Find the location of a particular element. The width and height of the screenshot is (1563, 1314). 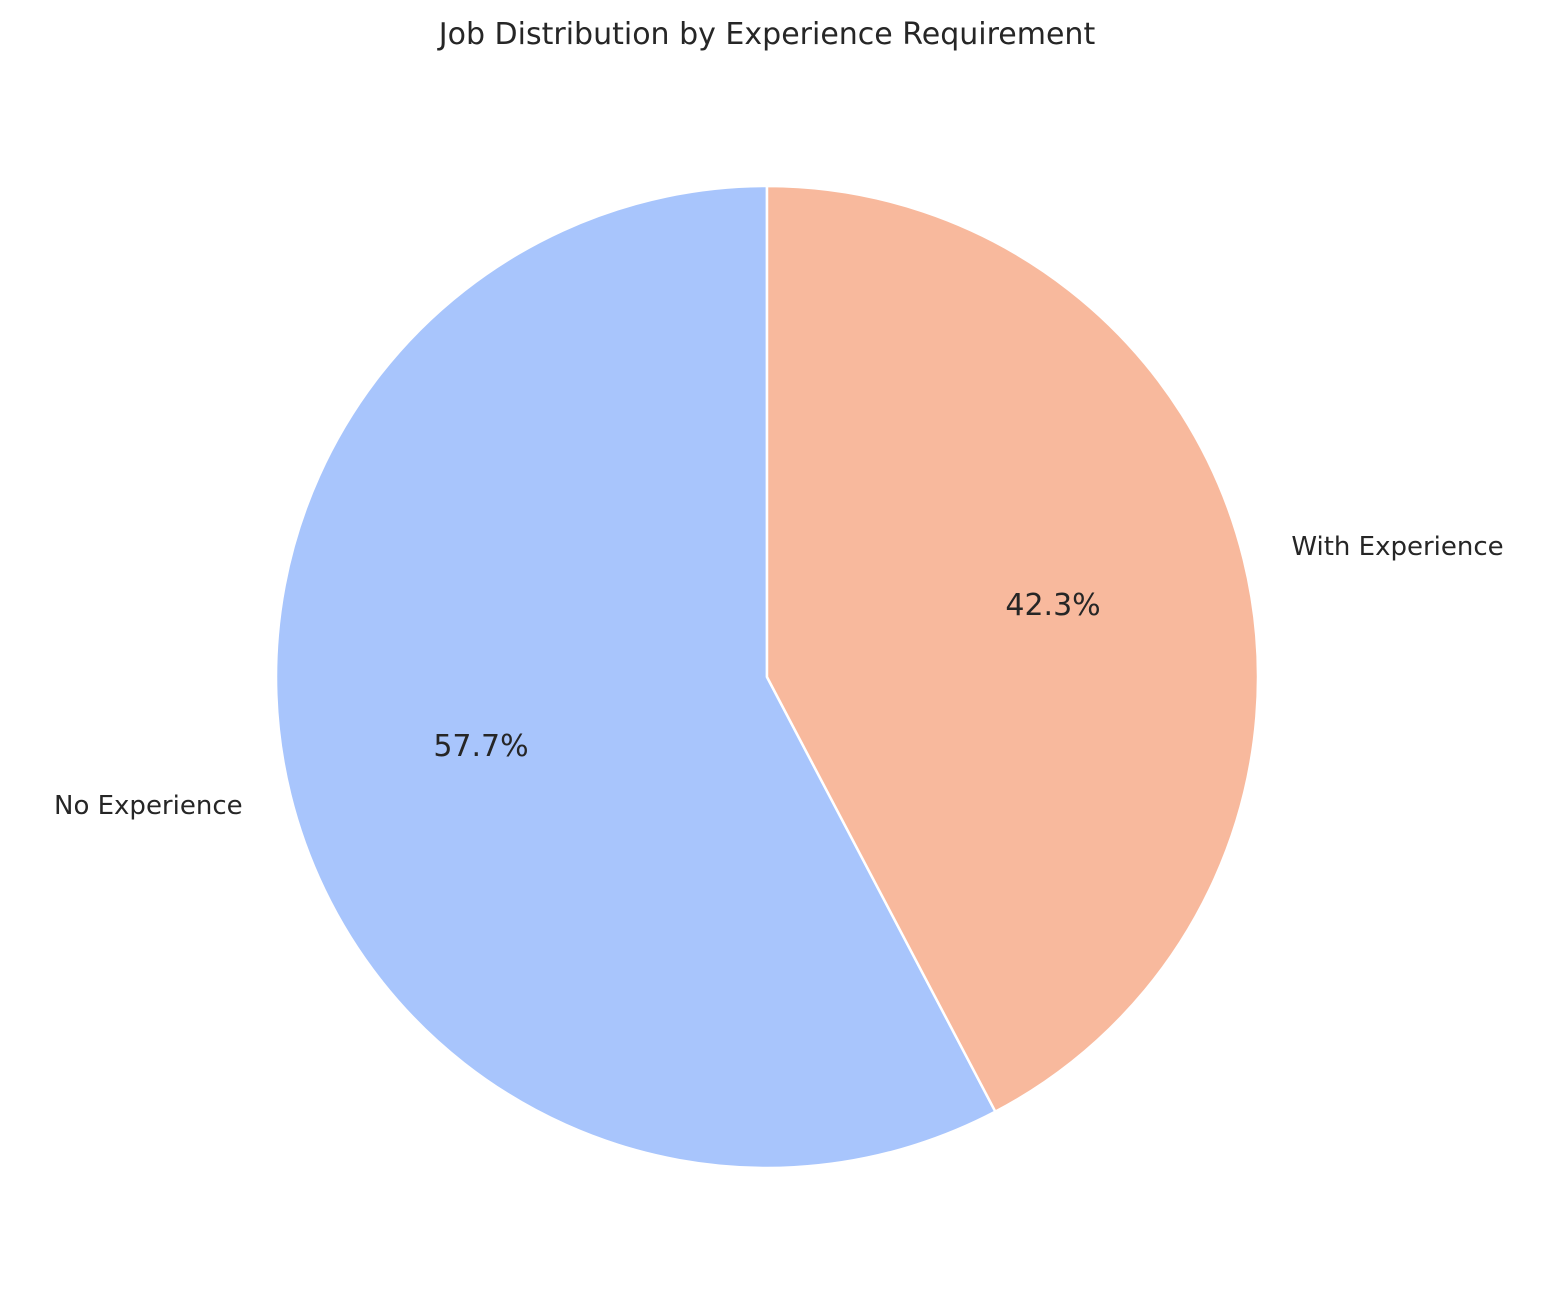

slice-category-label: No Experience is located at coordinates (148, 806).